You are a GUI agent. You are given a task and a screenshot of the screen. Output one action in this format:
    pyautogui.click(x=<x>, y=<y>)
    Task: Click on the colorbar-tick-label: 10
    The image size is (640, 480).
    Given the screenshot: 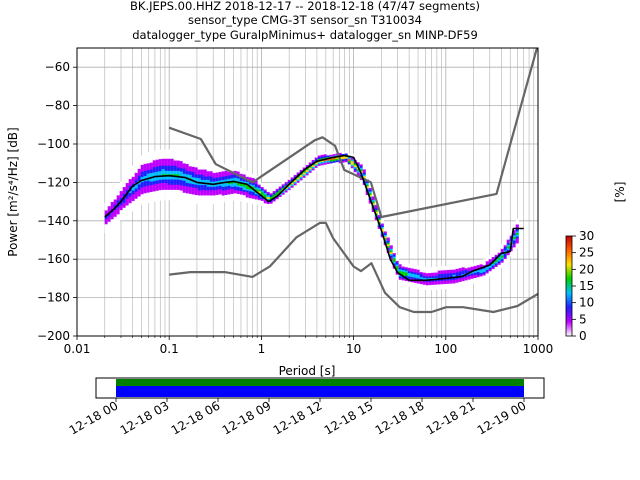 What is the action you would take?
    pyautogui.click(x=586, y=303)
    